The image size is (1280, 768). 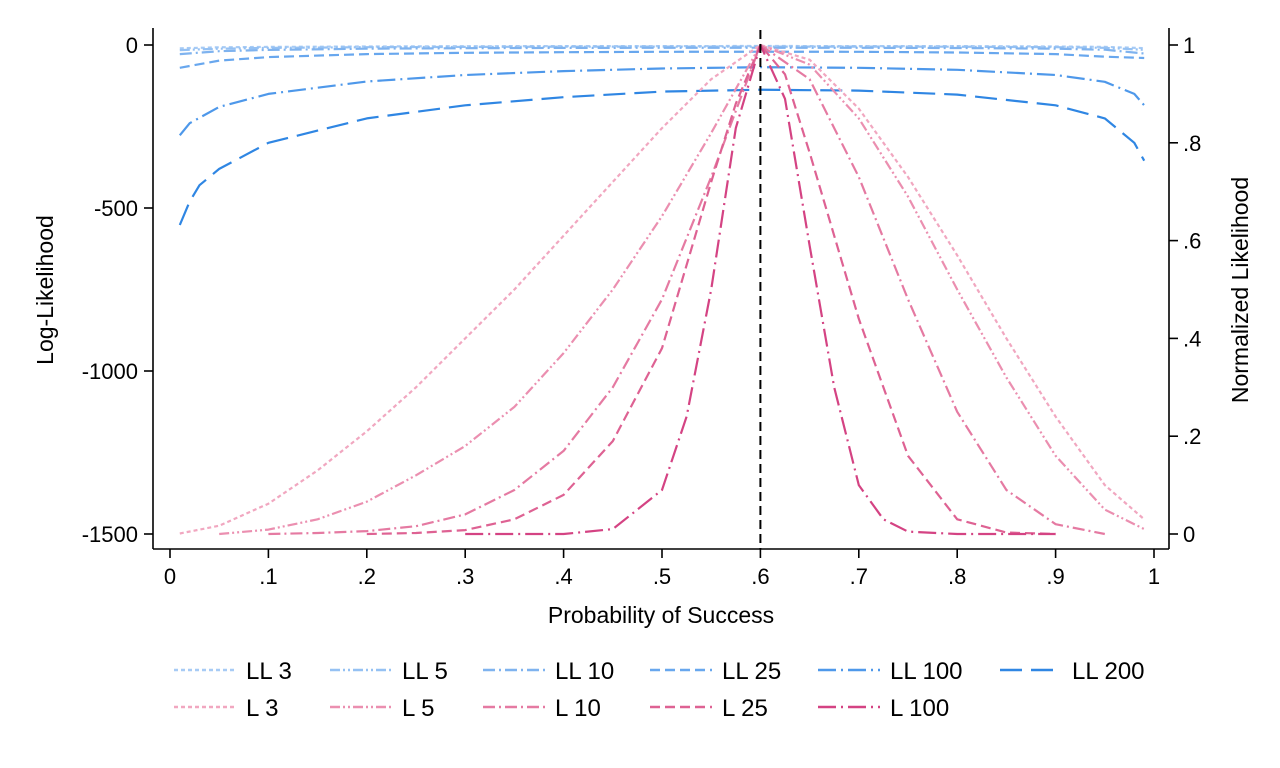 What do you see at coordinates (584, 671) in the screenshot?
I see `legend-label-ll-10: LL 10` at bounding box center [584, 671].